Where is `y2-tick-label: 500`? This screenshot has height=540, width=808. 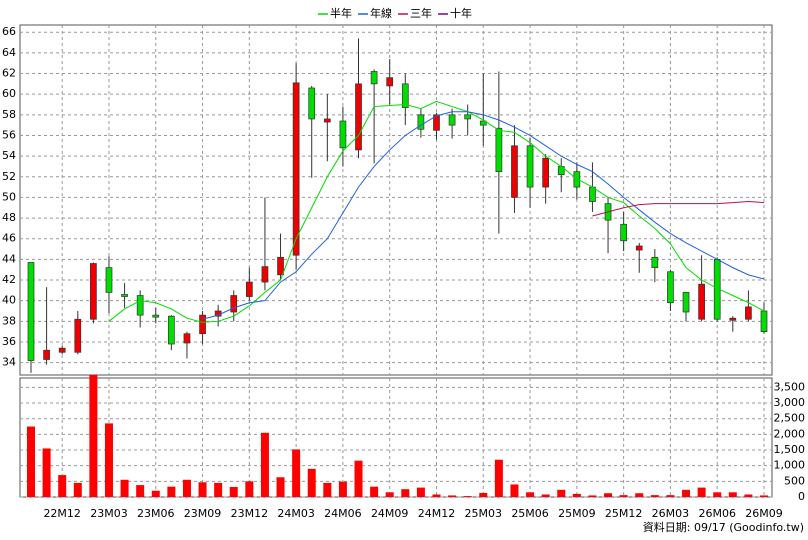 y2-tick-label: 500 is located at coordinates (794, 480).